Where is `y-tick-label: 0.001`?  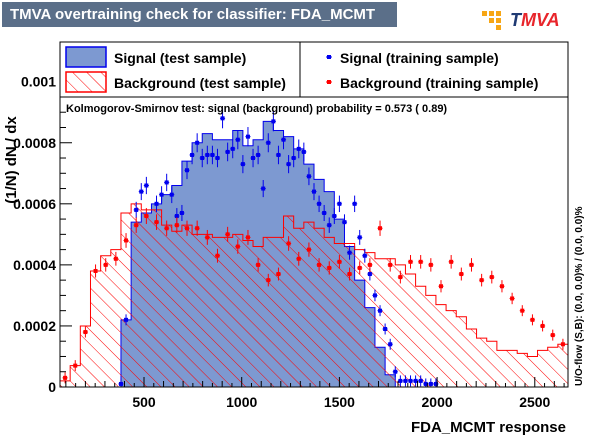 y-tick-label: 0.001 is located at coordinates (38, 82).